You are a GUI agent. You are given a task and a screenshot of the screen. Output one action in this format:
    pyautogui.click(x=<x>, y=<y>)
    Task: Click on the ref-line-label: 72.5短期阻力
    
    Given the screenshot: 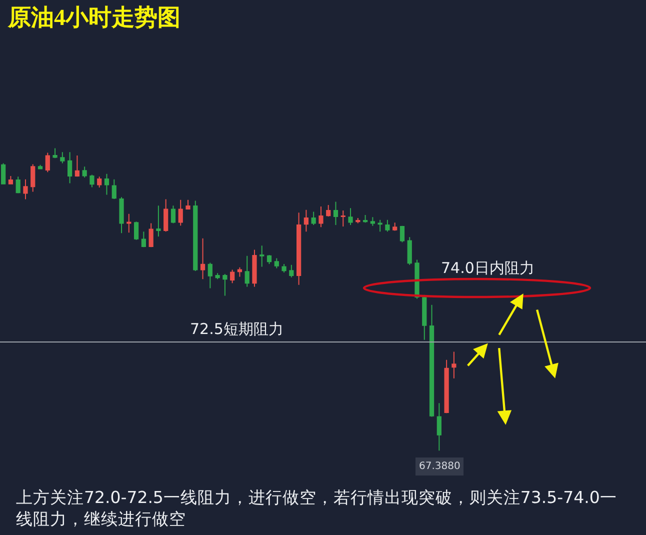 What is the action you would take?
    pyautogui.click(x=237, y=329)
    